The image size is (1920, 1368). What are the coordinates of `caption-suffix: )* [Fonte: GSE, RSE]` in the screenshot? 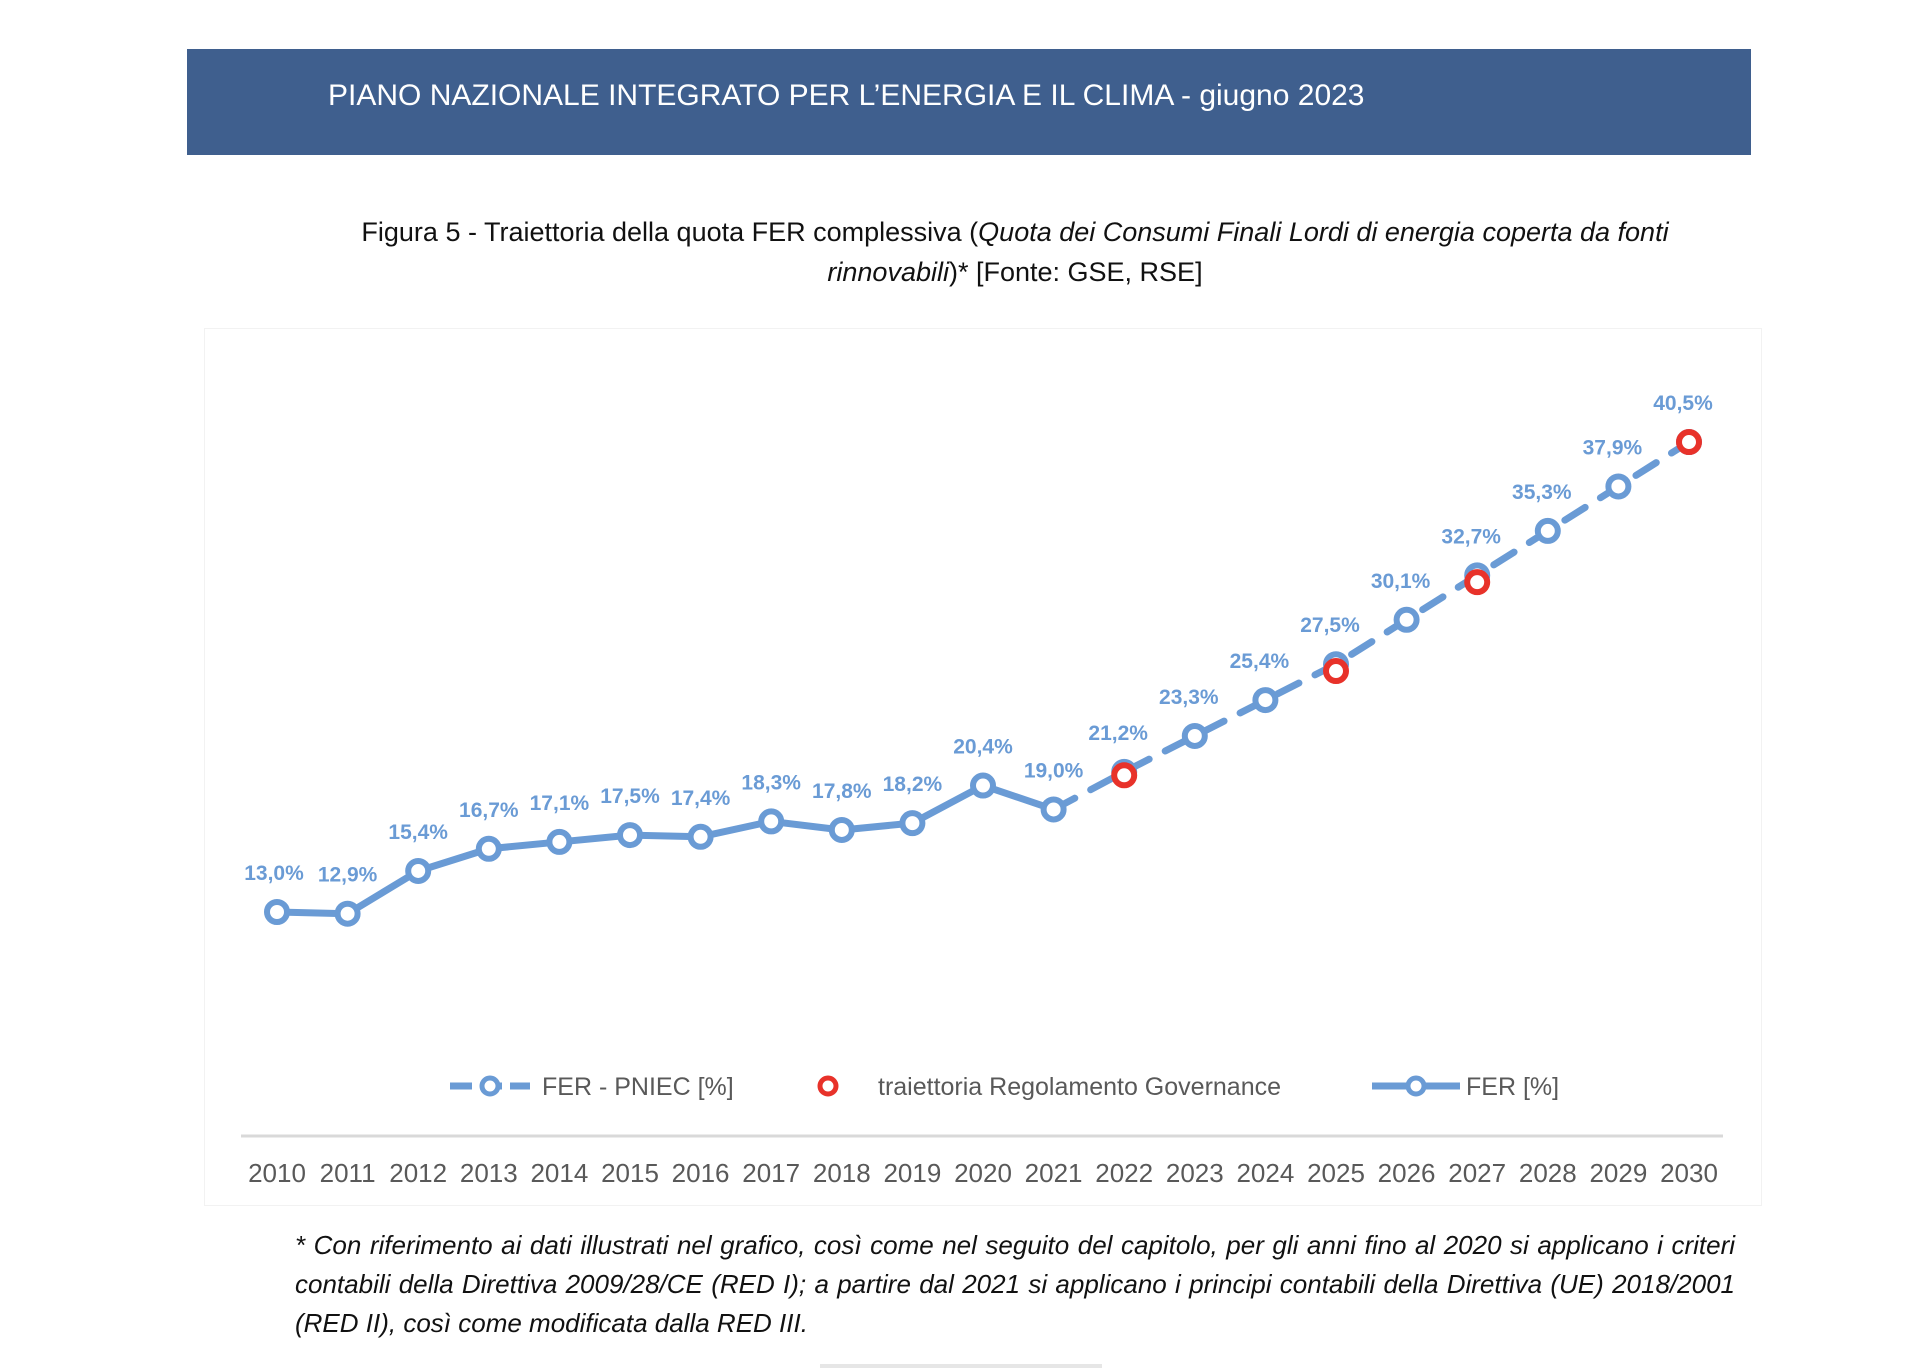 It's located at (1075, 272).